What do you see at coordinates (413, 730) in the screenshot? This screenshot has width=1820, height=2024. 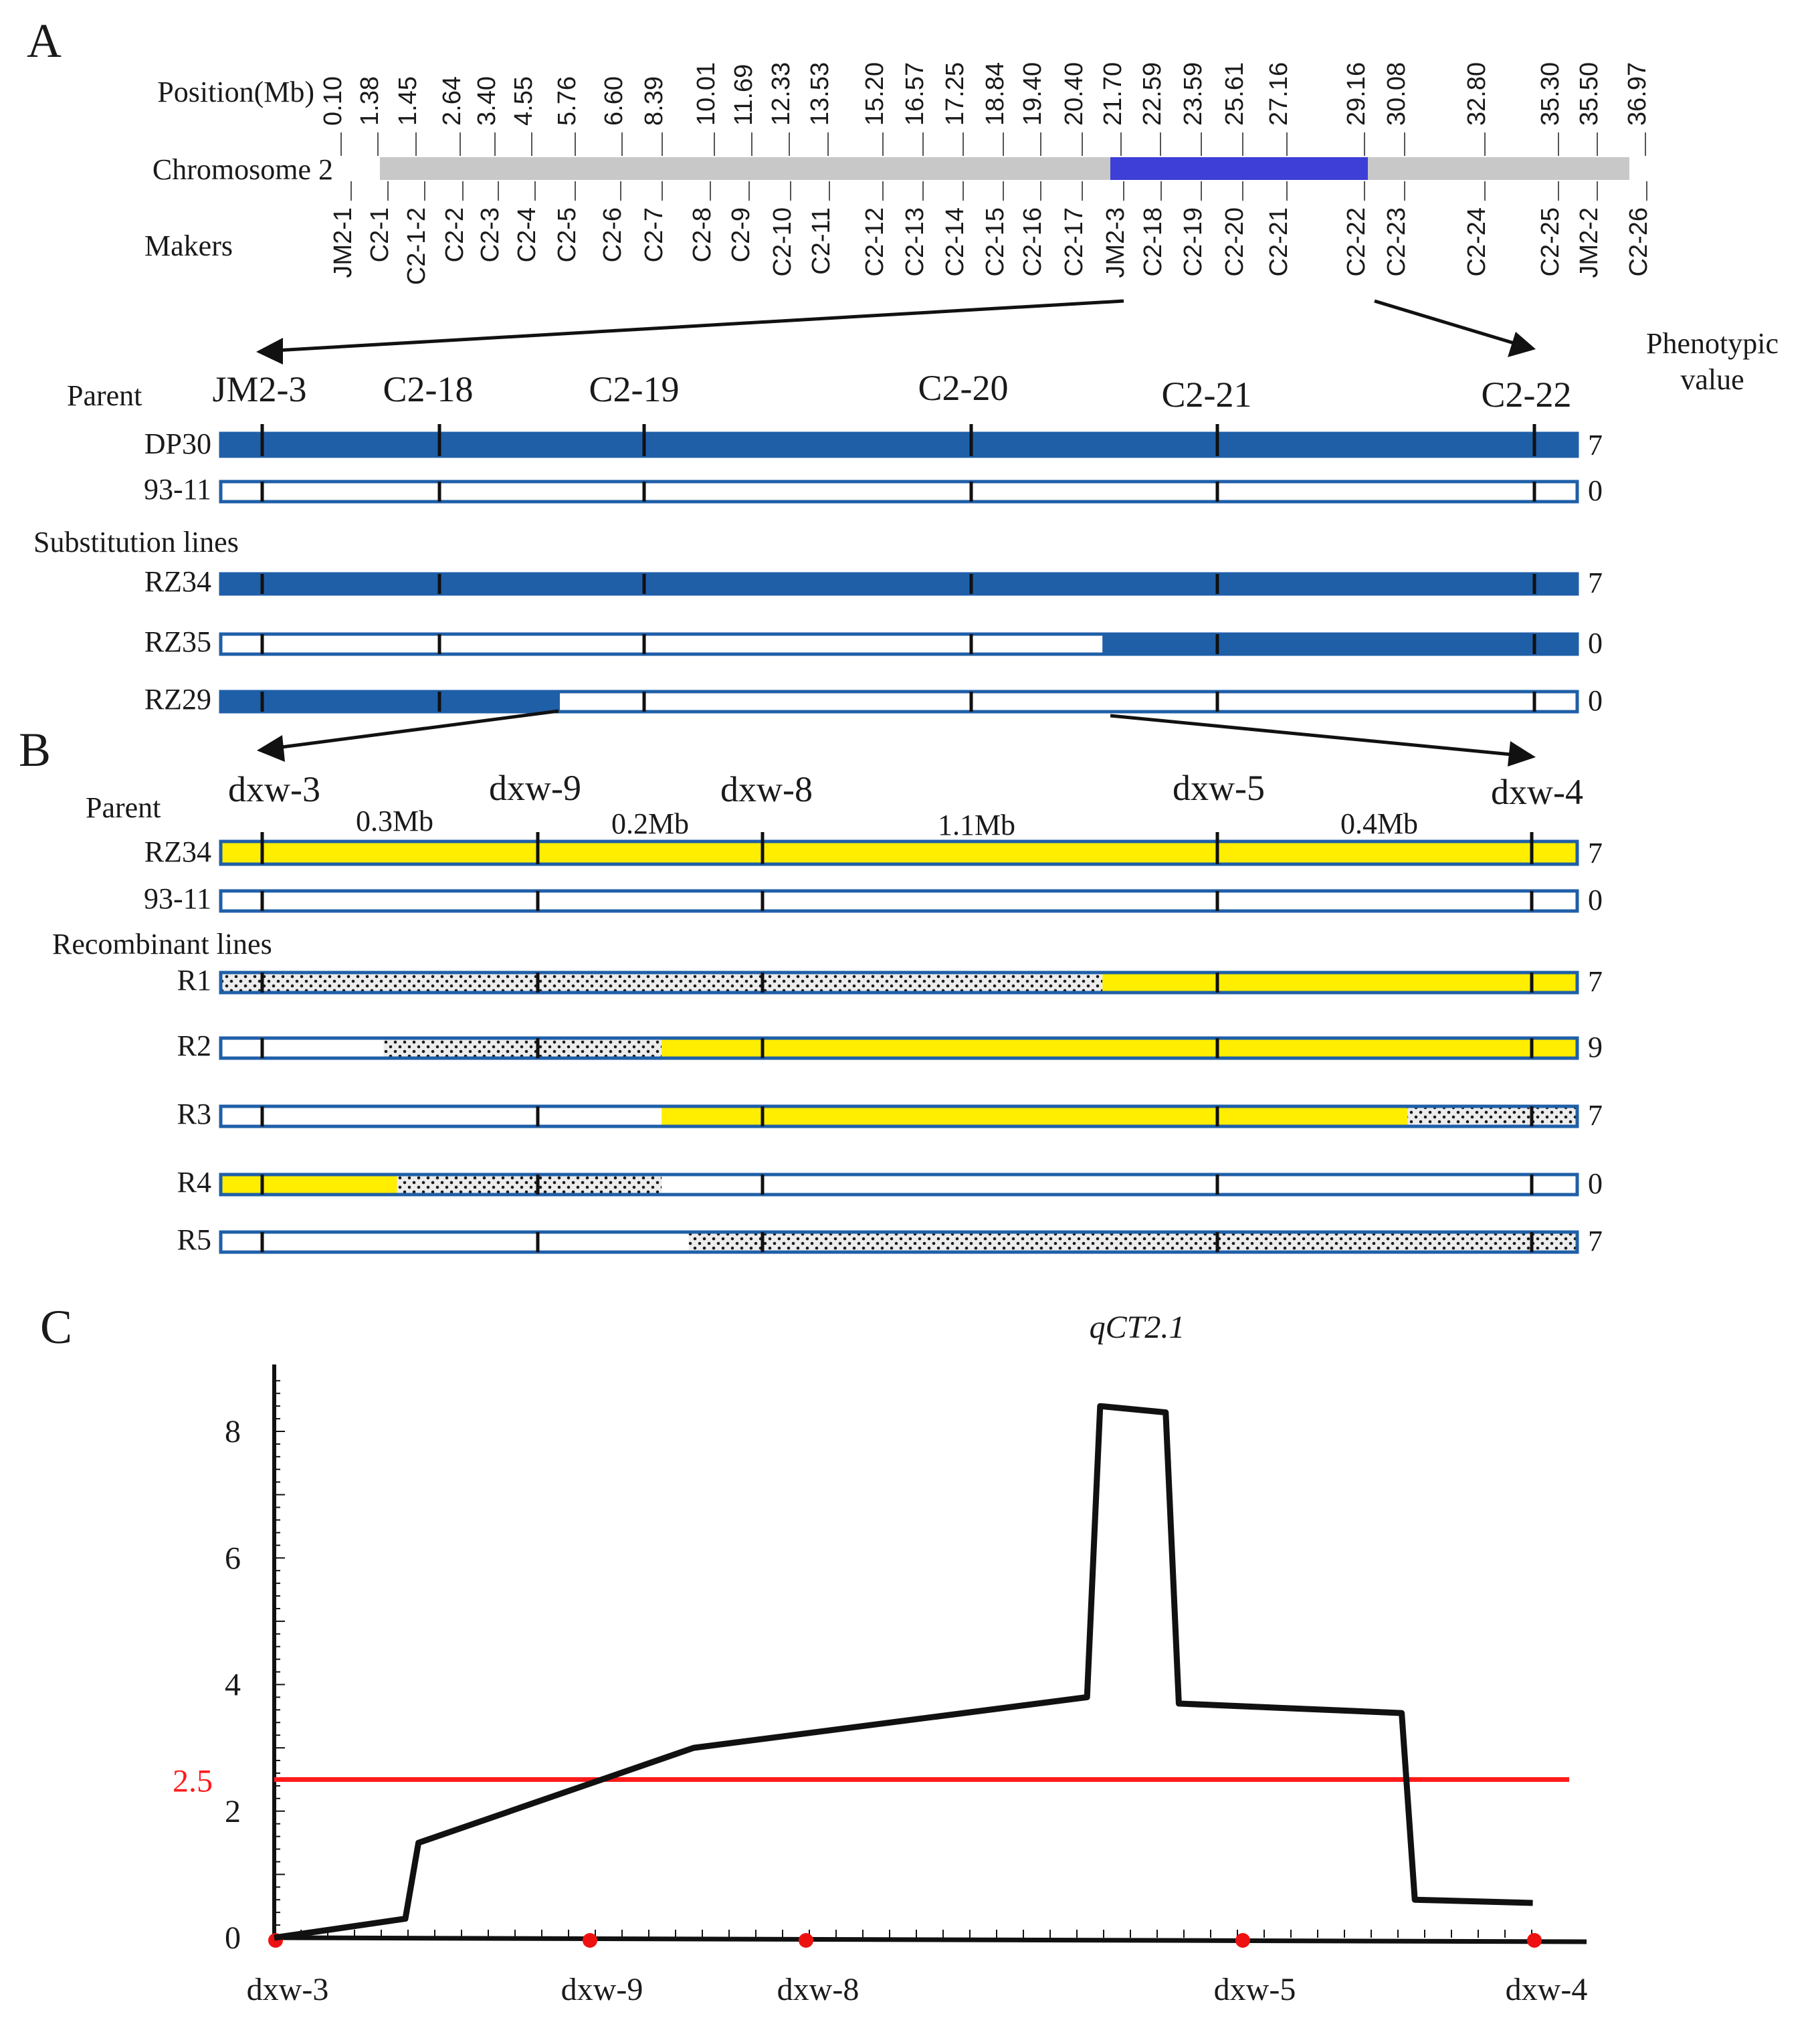 I see `zoom-arrow-b-left` at bounding box center [413, 730].